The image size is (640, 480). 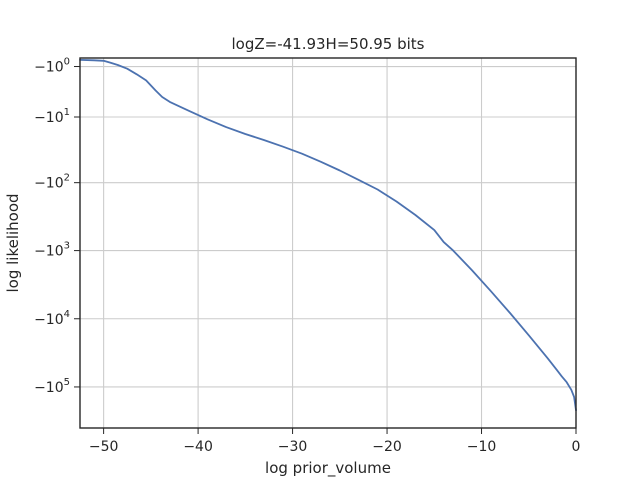 What do you see at coordinates (387, 447) in the screenshot?
I see `x-tick-label: −20` at bounding box center [387, 447].